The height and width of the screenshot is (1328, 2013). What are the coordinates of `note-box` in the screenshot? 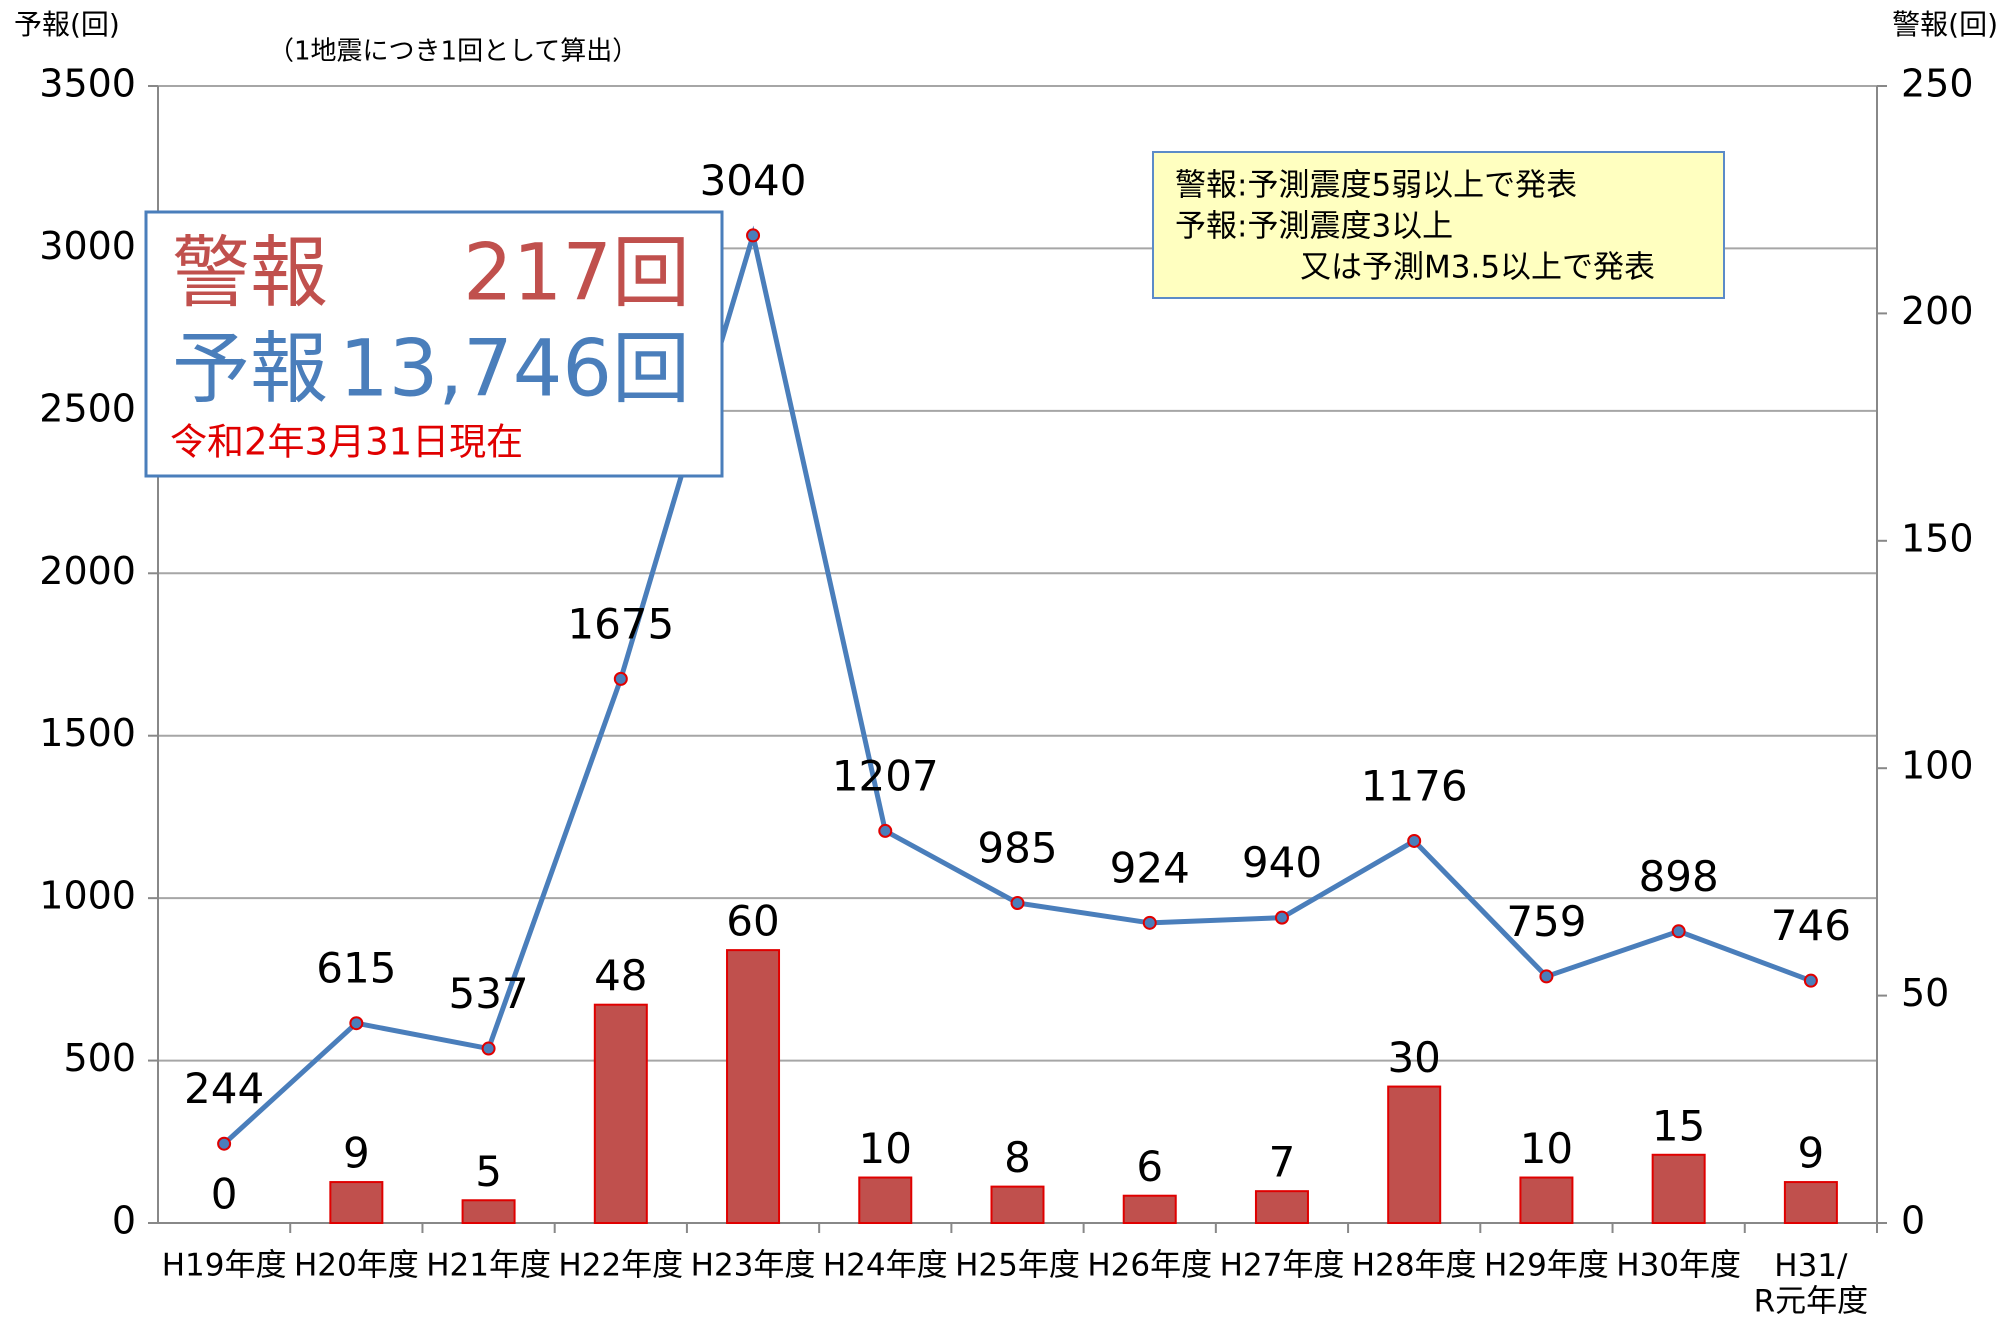 It's located at (1438, 225).